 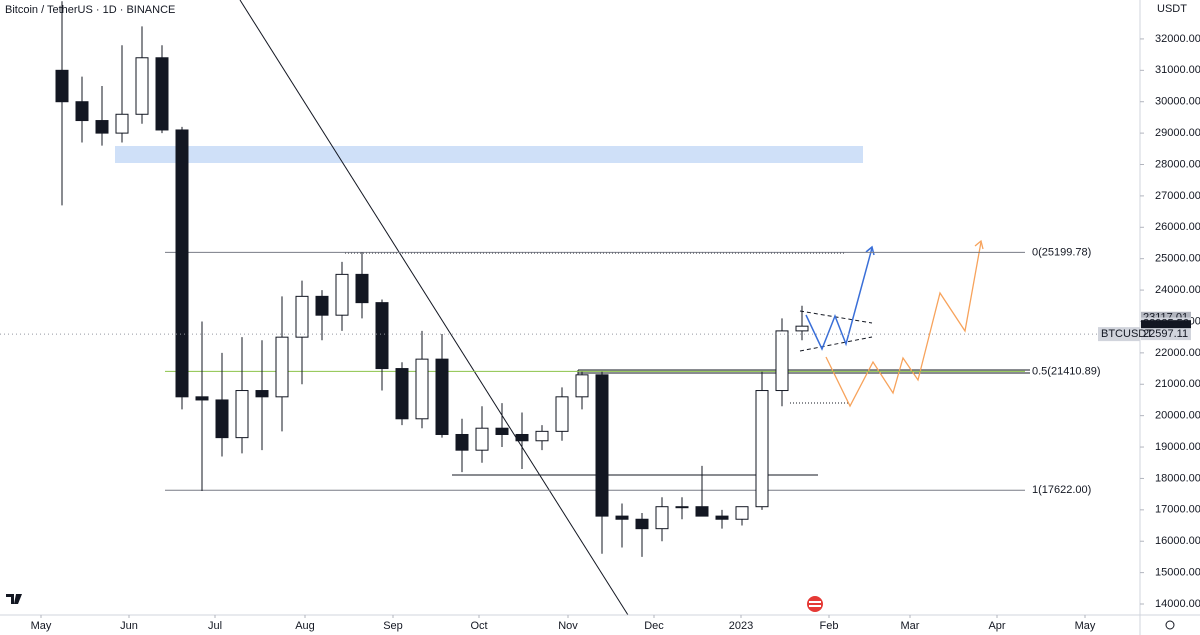 What do you see at coordinates (829, 626) in the screenshot?
I see `x-tick-label: Feb` at bounding box center [829, 626].